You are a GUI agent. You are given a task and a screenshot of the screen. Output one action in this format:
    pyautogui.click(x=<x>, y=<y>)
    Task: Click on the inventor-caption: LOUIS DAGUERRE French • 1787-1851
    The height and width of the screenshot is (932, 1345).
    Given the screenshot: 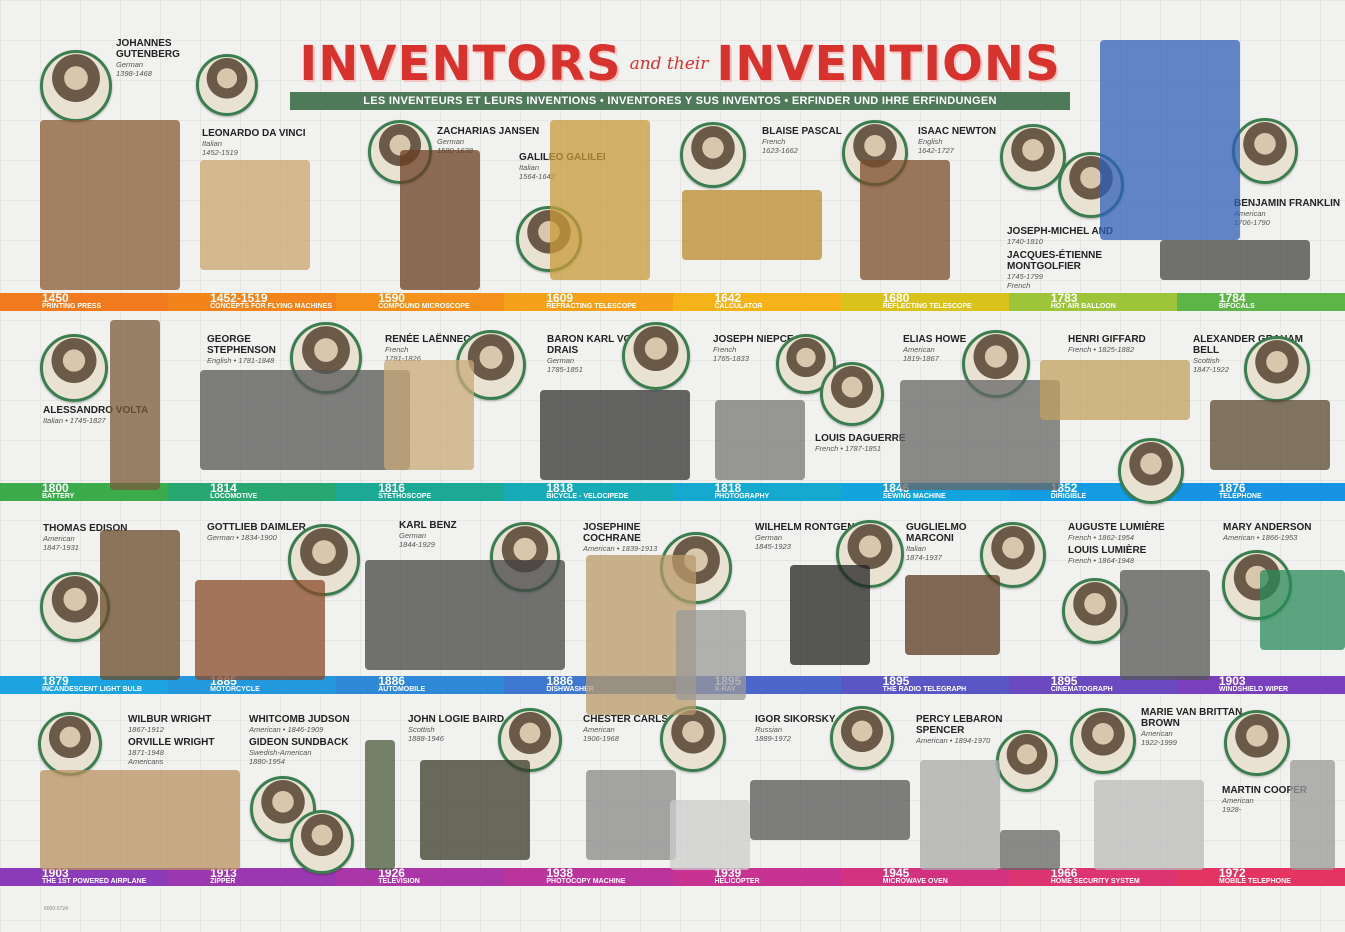 What is the action you would take?
    pyautogui.click(x=860, y=443)
    